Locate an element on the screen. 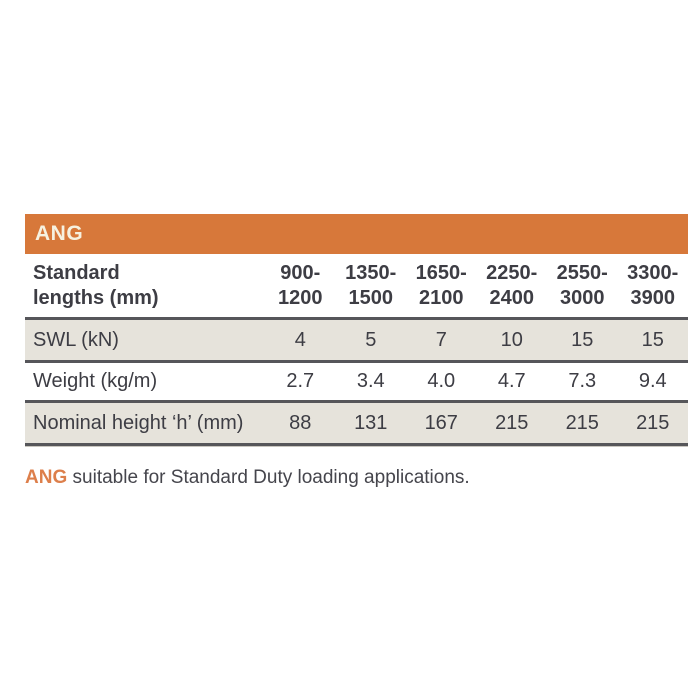  table-cell: 4 is located at coordinates (300, 339).